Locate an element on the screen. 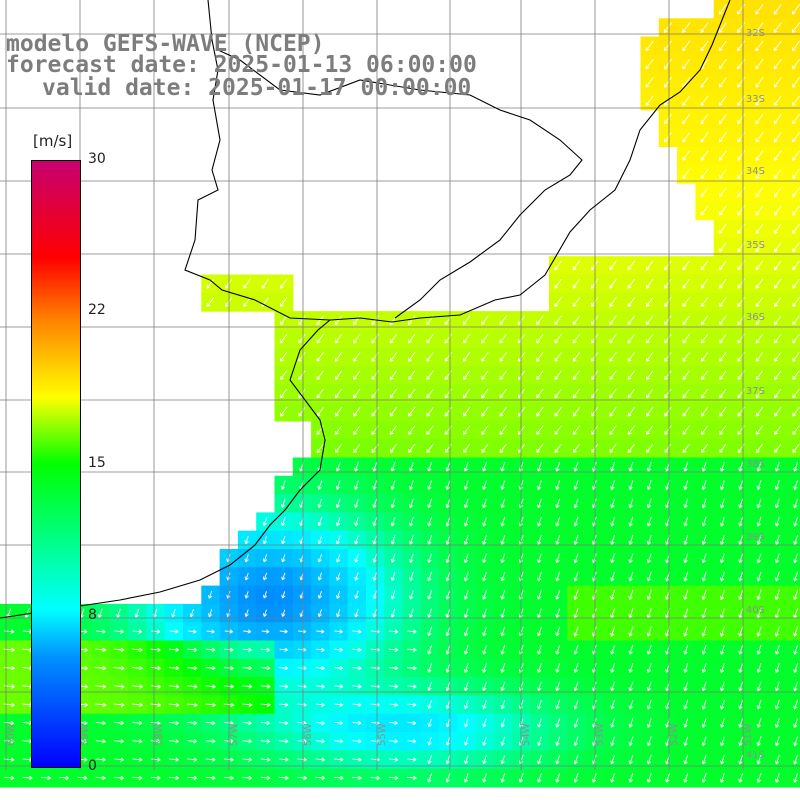 Image resolution: width=800 pixels, height=800 pixels. valid-date: valid date: 2025-01-17 00:00:00 is located at coordinates (257, 88).